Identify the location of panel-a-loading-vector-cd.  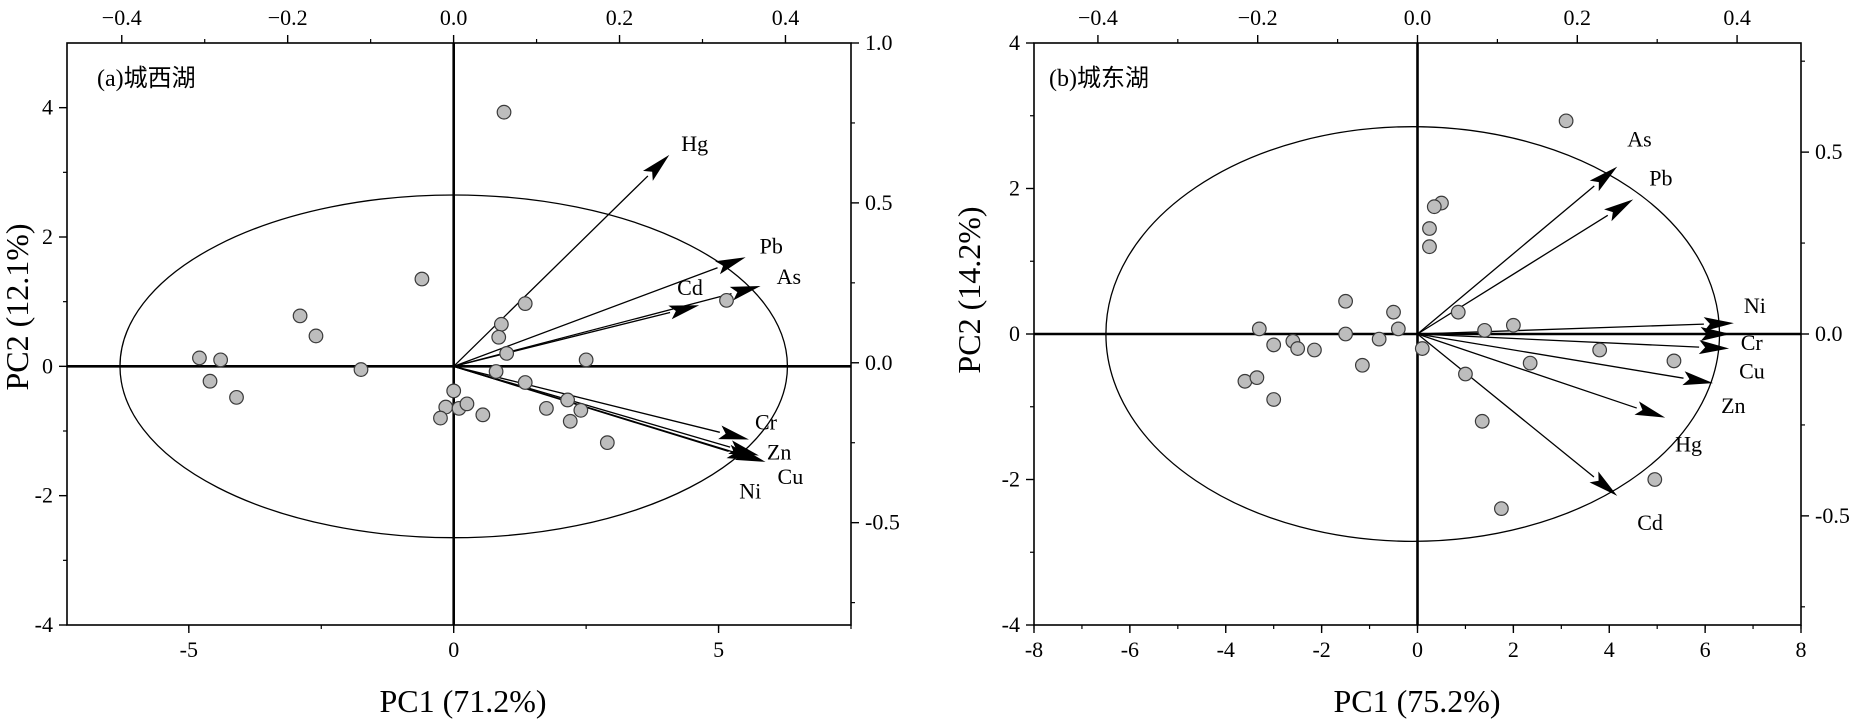
(562, 339).